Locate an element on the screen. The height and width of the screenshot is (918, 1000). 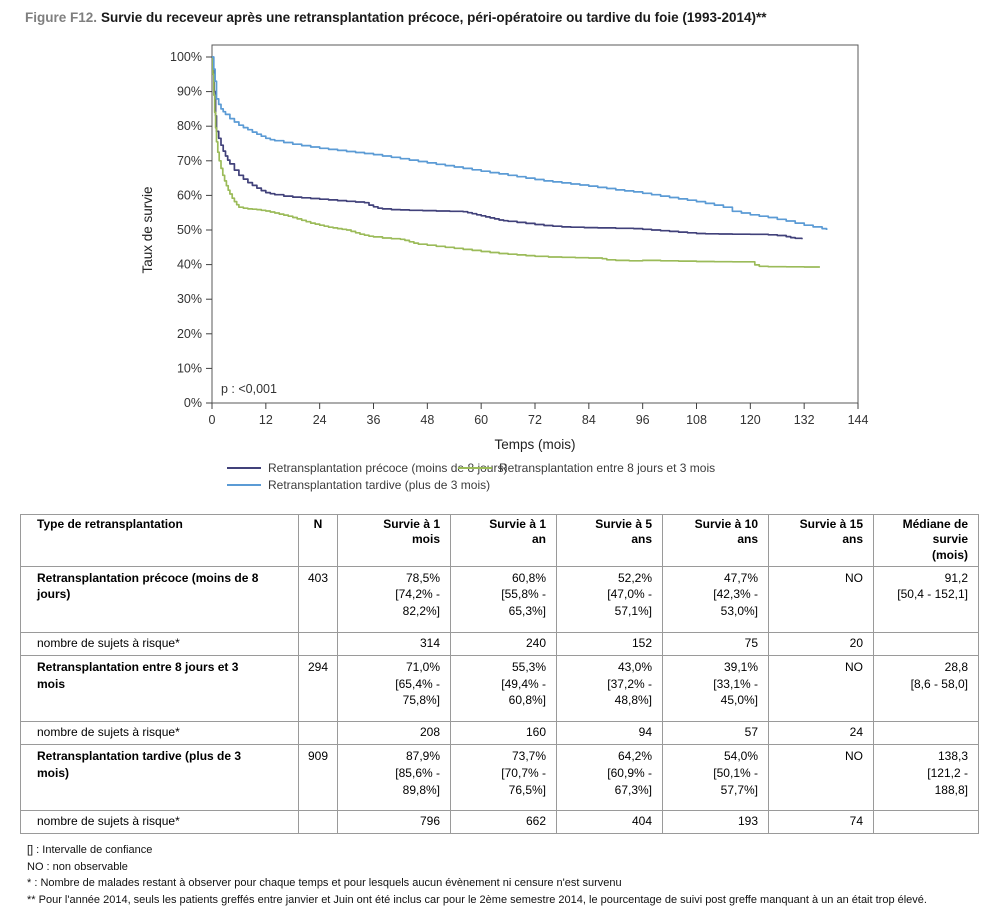
column-header: Survie à 15 ans is located at coordinates (821, 540).